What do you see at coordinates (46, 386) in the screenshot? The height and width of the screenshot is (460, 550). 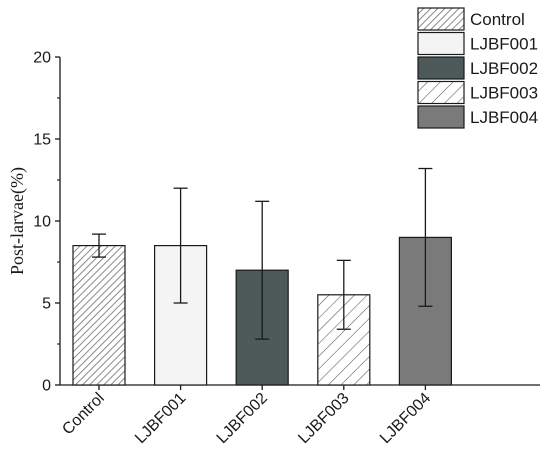 I see `y-tick-label: 0` at bounding box center [46, 386].